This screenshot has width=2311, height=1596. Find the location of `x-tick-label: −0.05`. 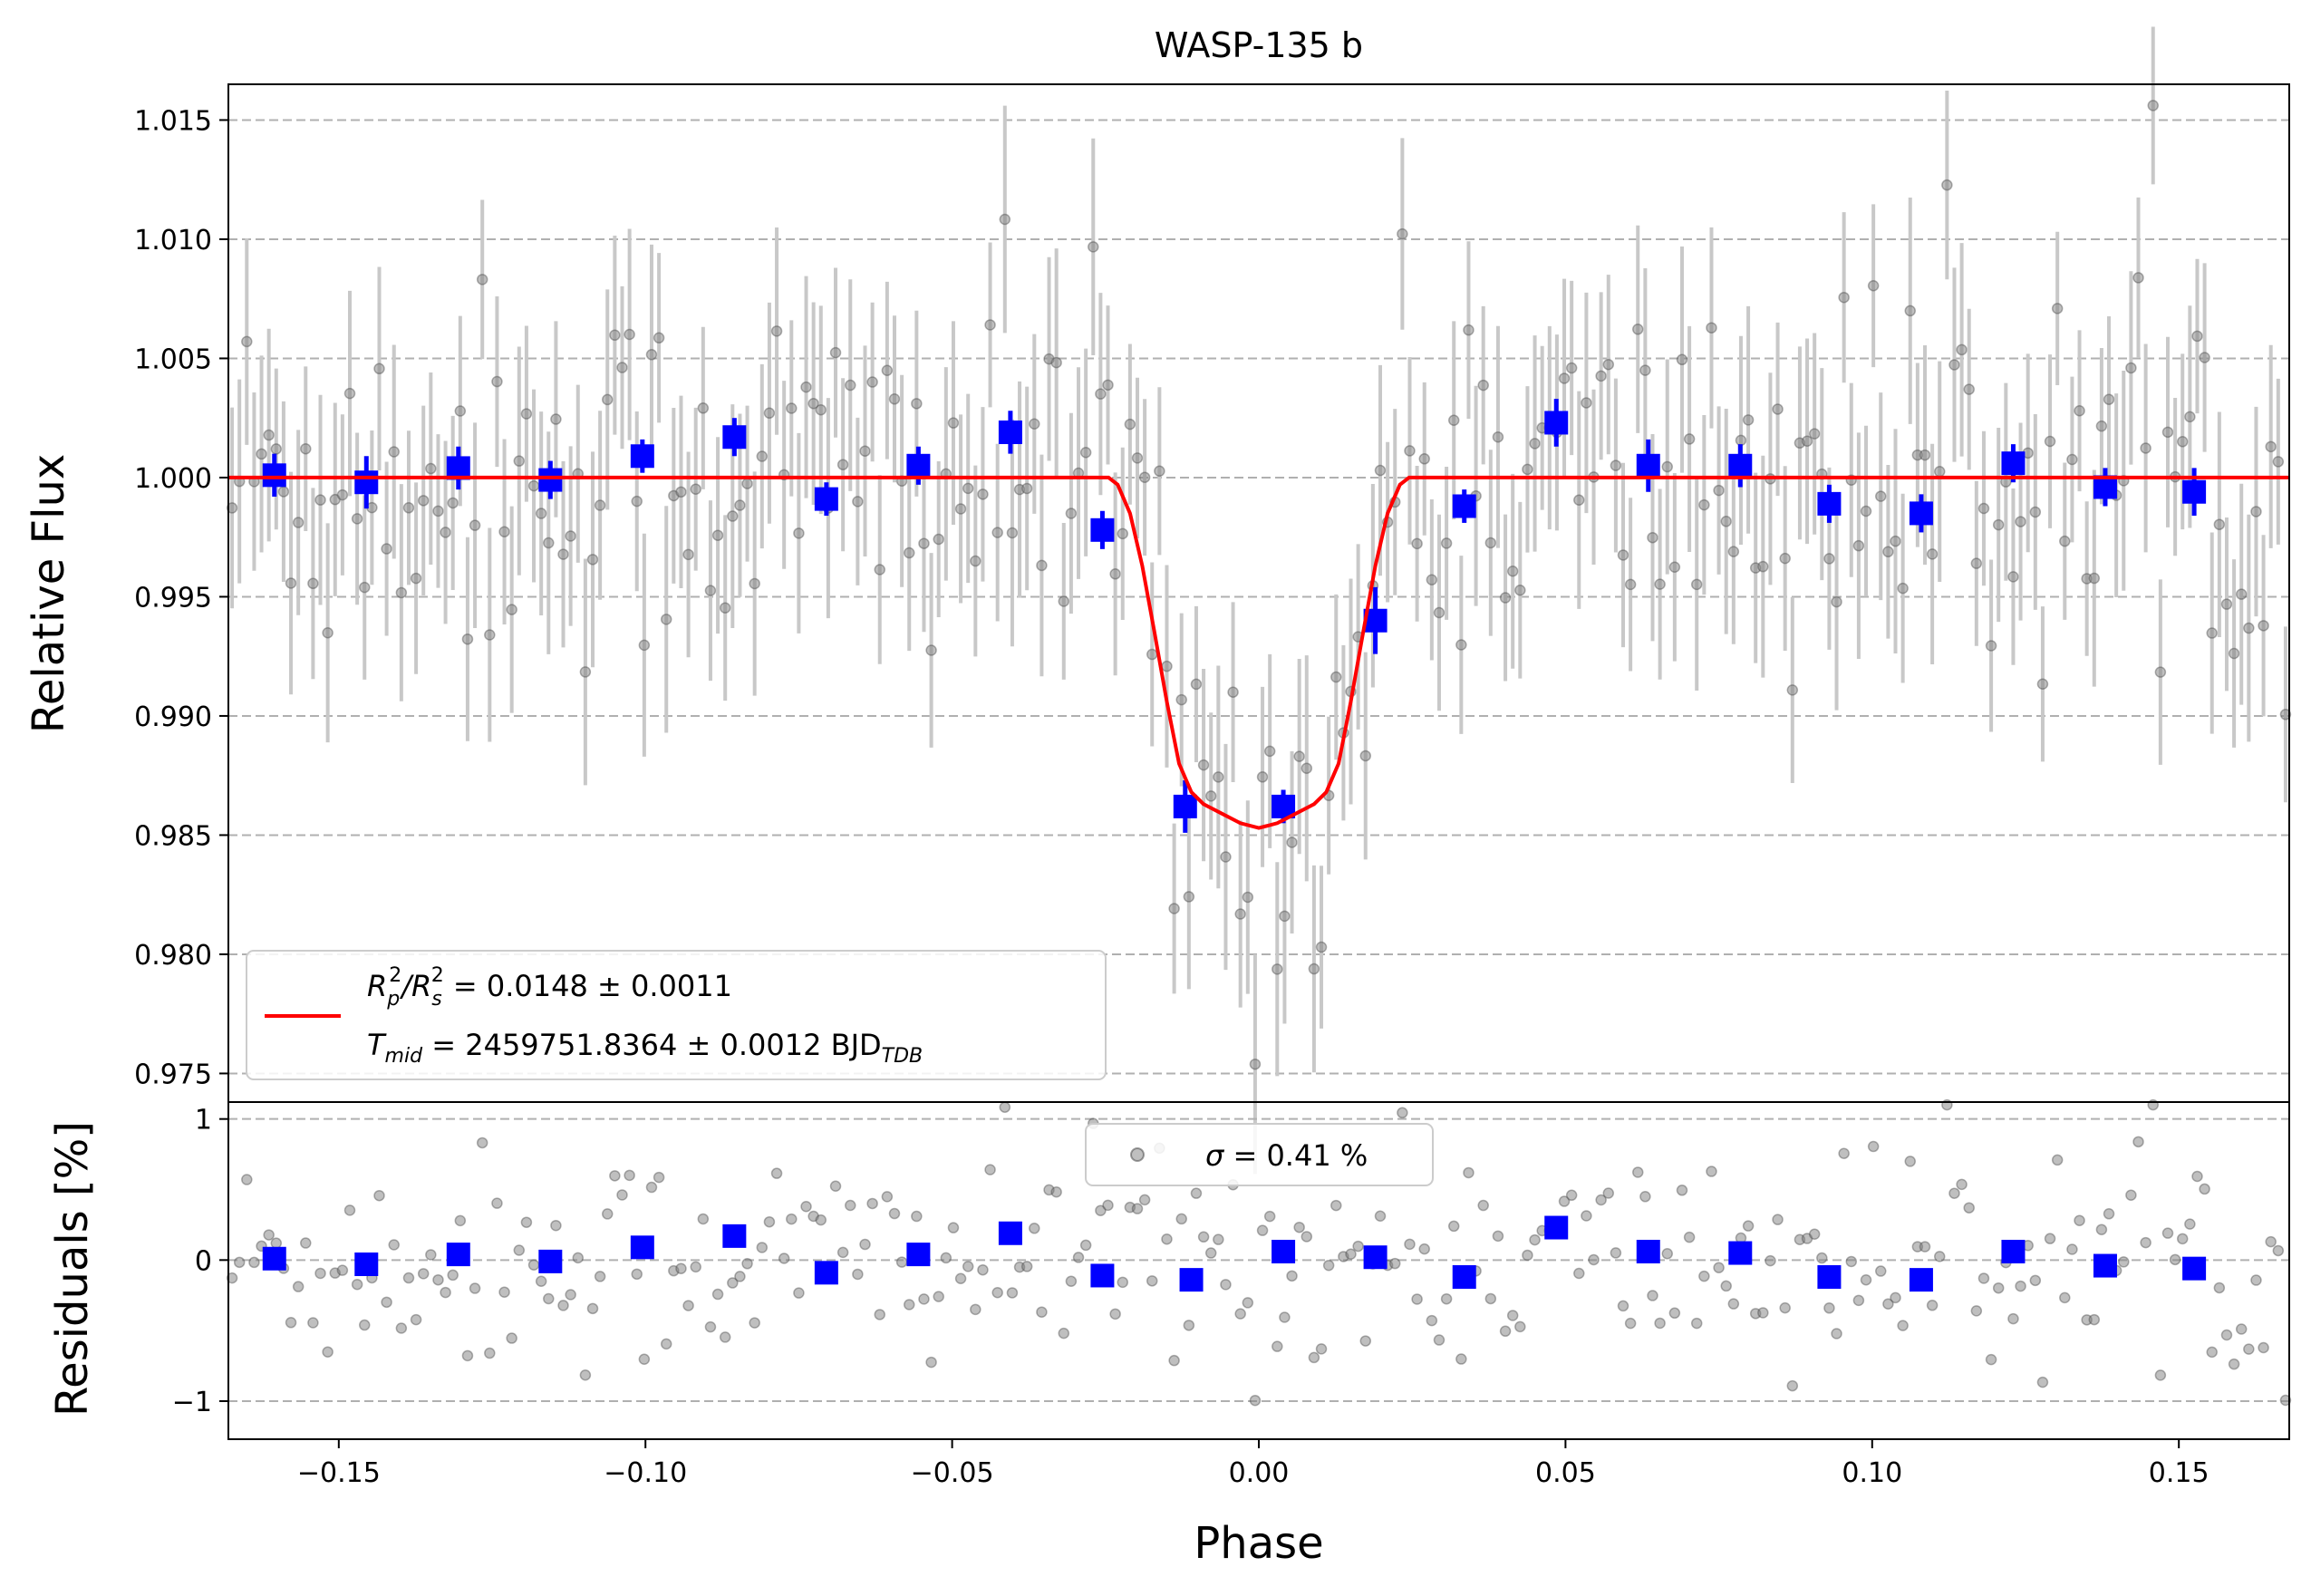

x-tick-label: −0.05 is located at coordinates (952, 1473).